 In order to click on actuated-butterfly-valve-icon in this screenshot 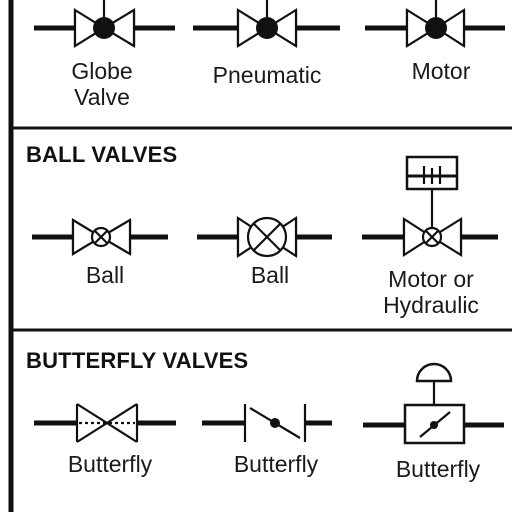, I will do `click(433, 403)`.